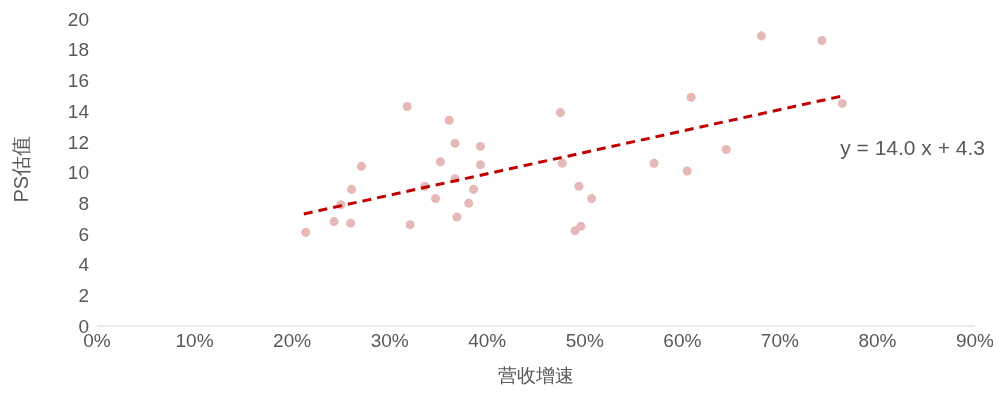 The width and height of the screenshot is (1001, 405). I want to click on y-tick-label: 16, so click(78, 81).